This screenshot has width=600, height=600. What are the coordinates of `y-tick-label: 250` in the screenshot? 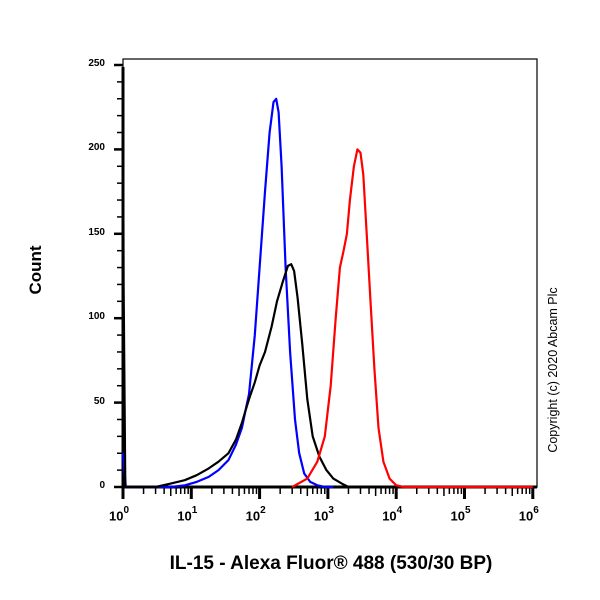 It's located at (96, 63).